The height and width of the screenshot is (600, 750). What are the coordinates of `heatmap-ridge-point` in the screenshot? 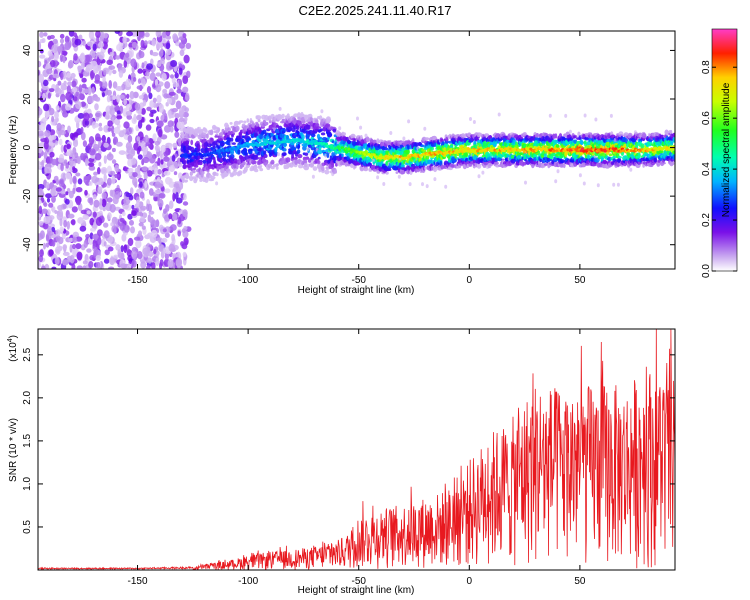 It's located at (308, 140).